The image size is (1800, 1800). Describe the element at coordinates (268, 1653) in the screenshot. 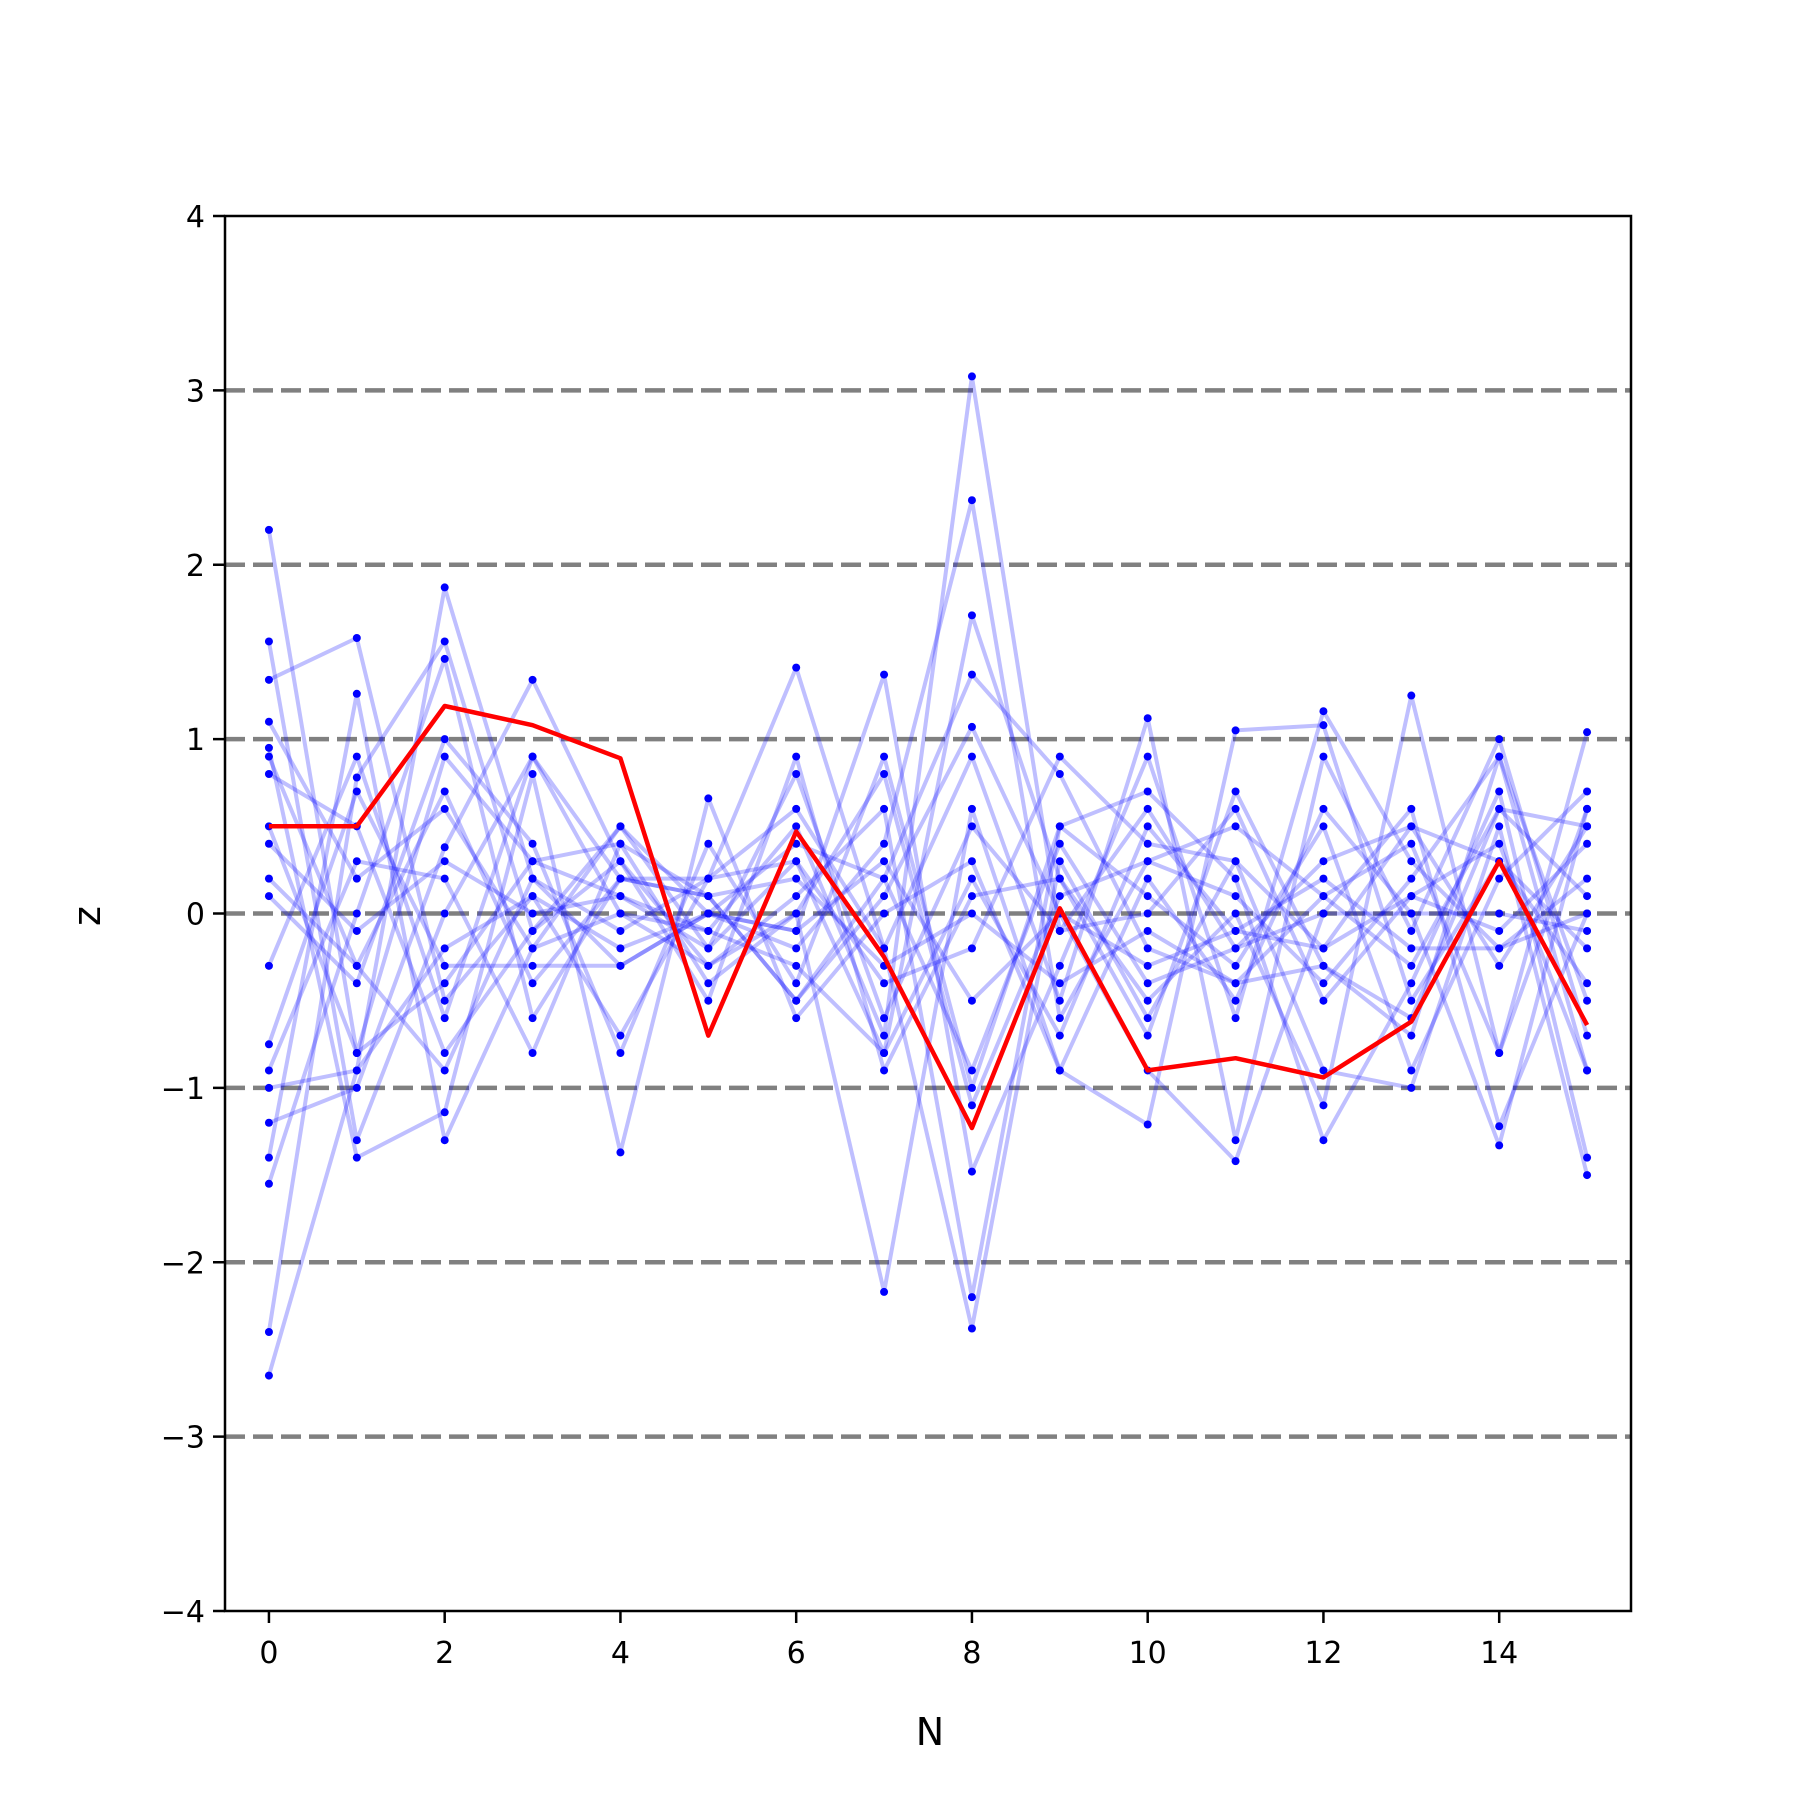

I see `x-tick-label: 0` at that location.